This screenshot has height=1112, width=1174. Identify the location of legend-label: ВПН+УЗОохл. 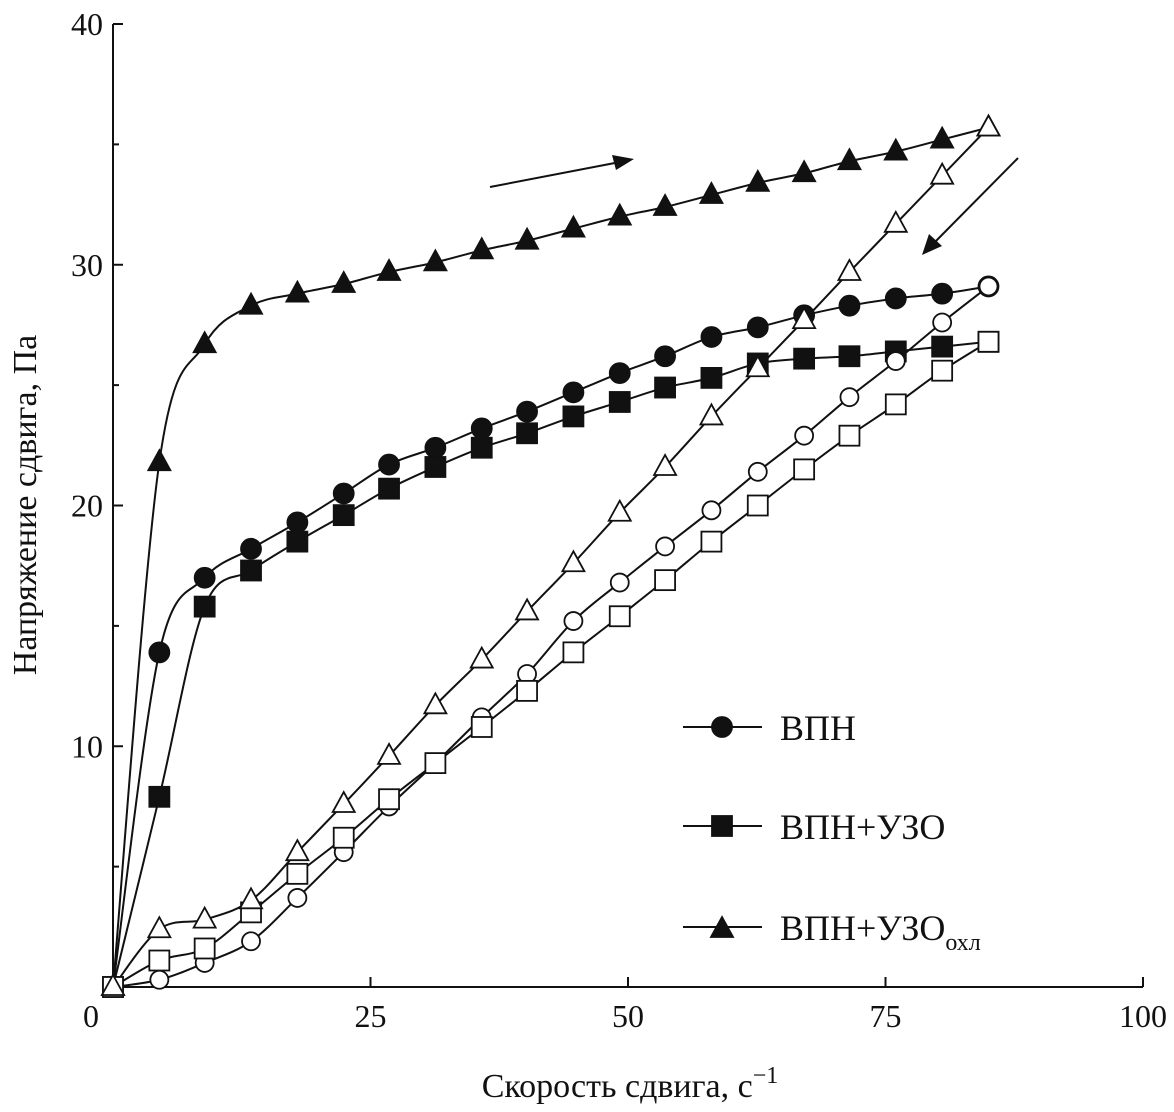
(880, 932).